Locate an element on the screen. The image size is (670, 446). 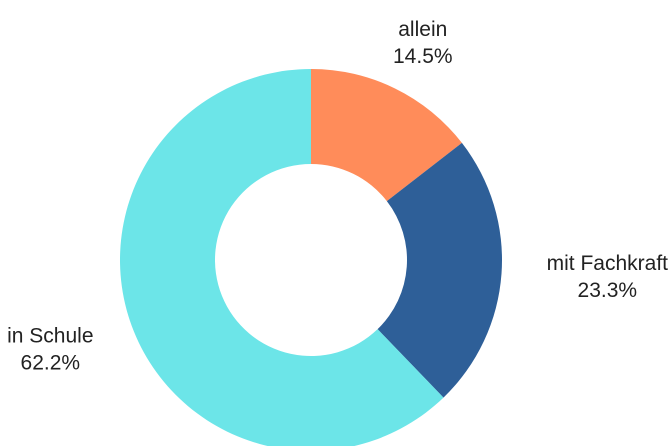
slice-label: allein is located at coordinates (422, 29).